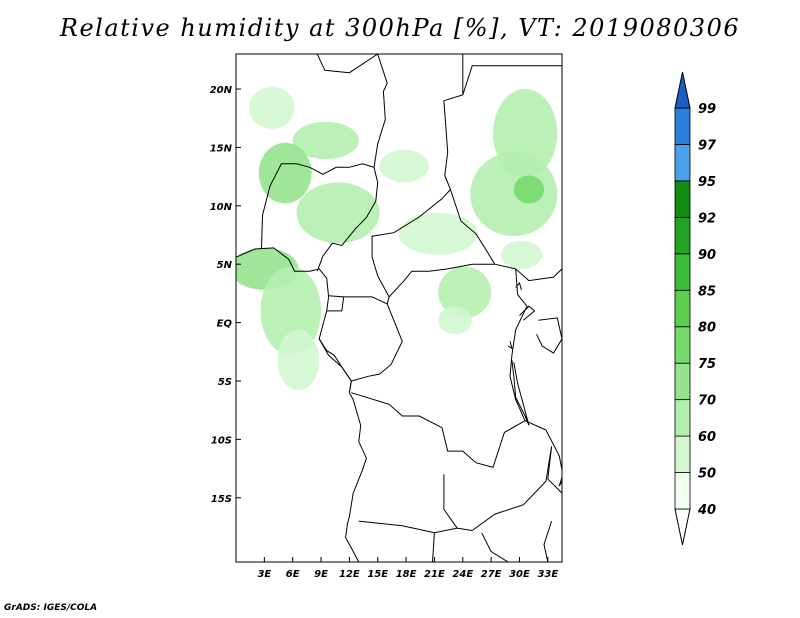  I want to click on latitude-axis: 20N 15N 10N 5N EQ 5S 10S 15S, so click(225, 295).